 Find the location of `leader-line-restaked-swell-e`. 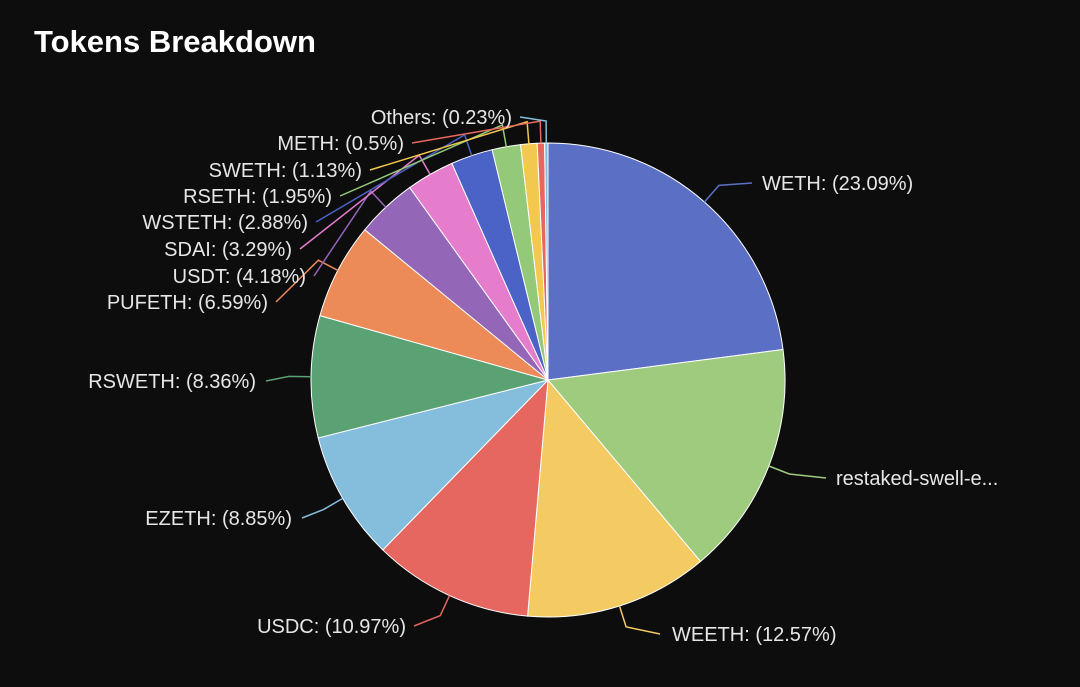

leader-line-restaked-swell-e is located at coordinates (797, 472).